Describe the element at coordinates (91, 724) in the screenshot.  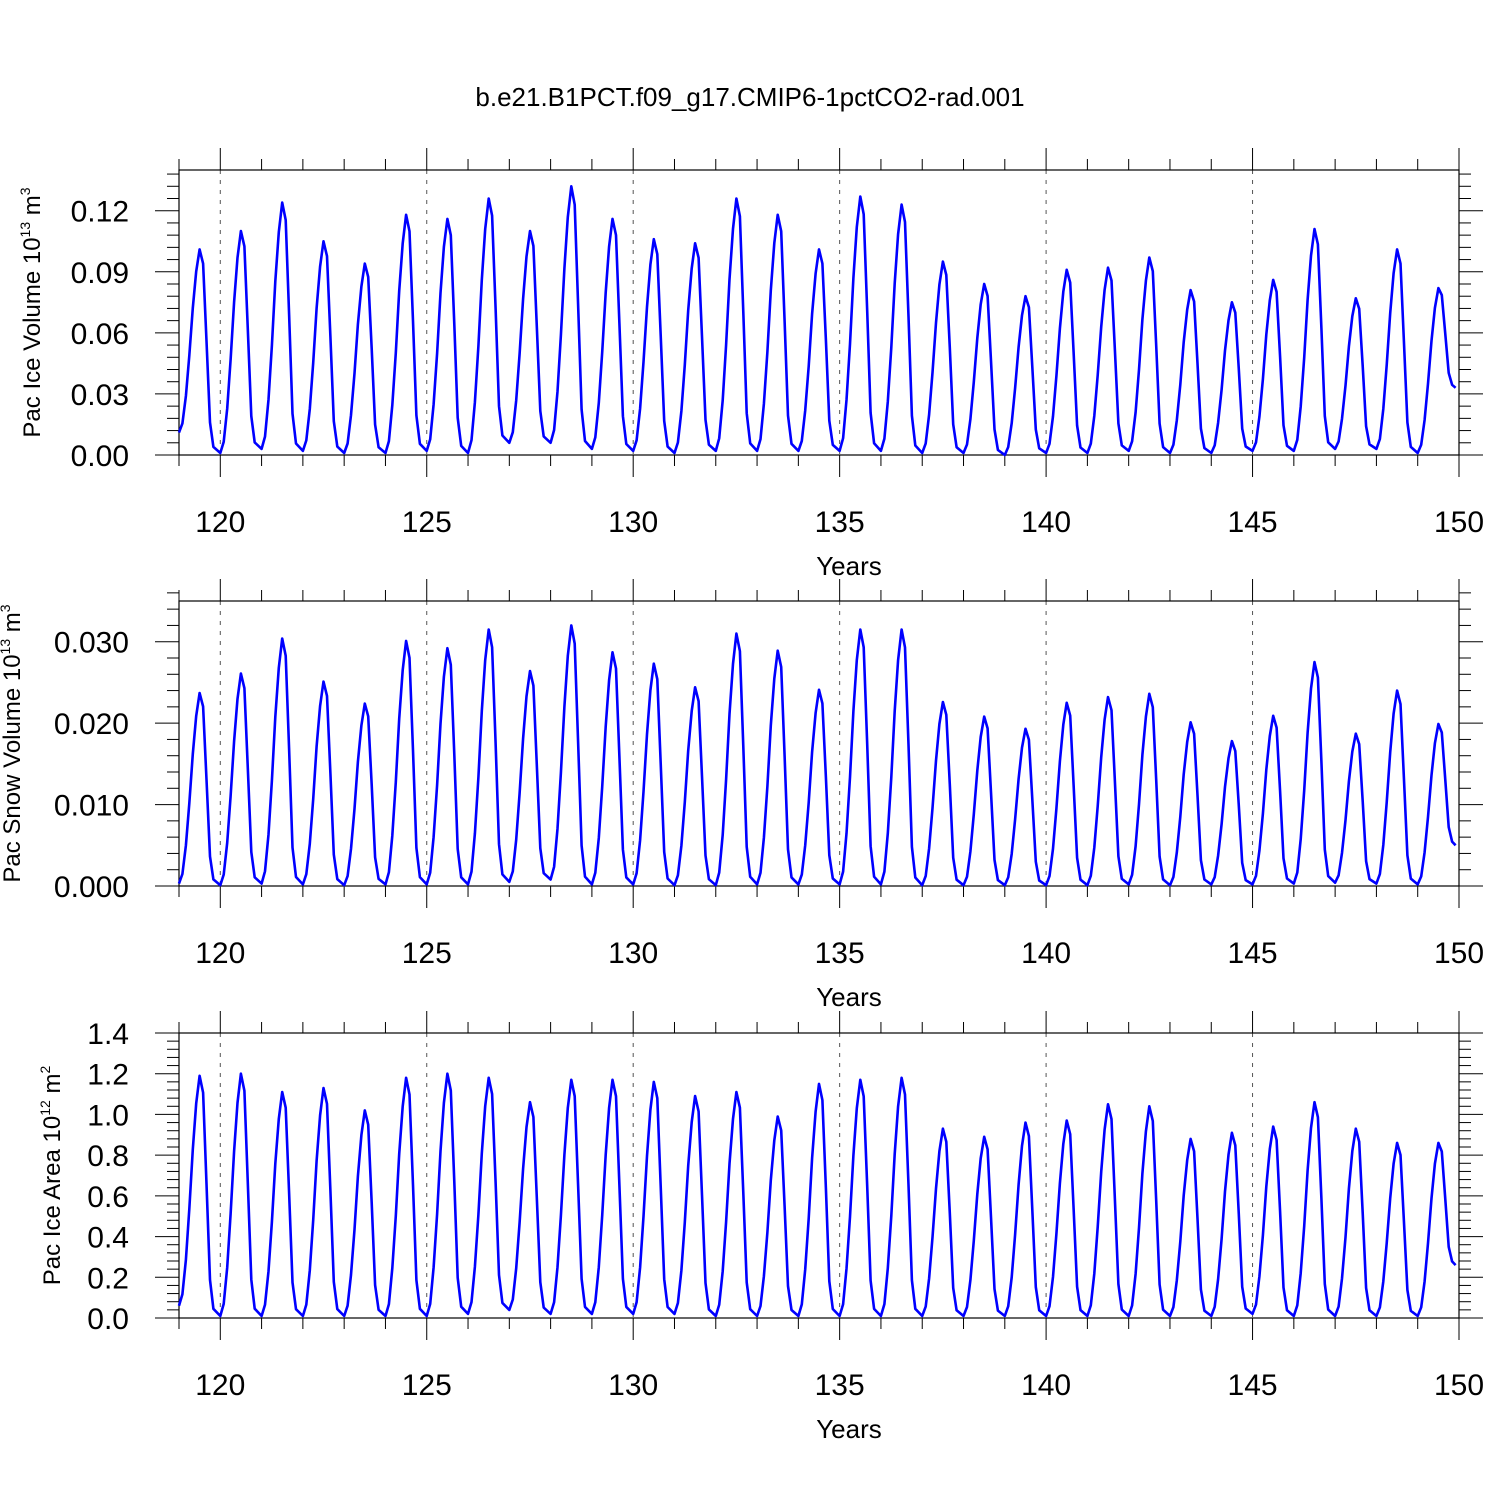
I see `y-tick-label: 0.020` at that location.